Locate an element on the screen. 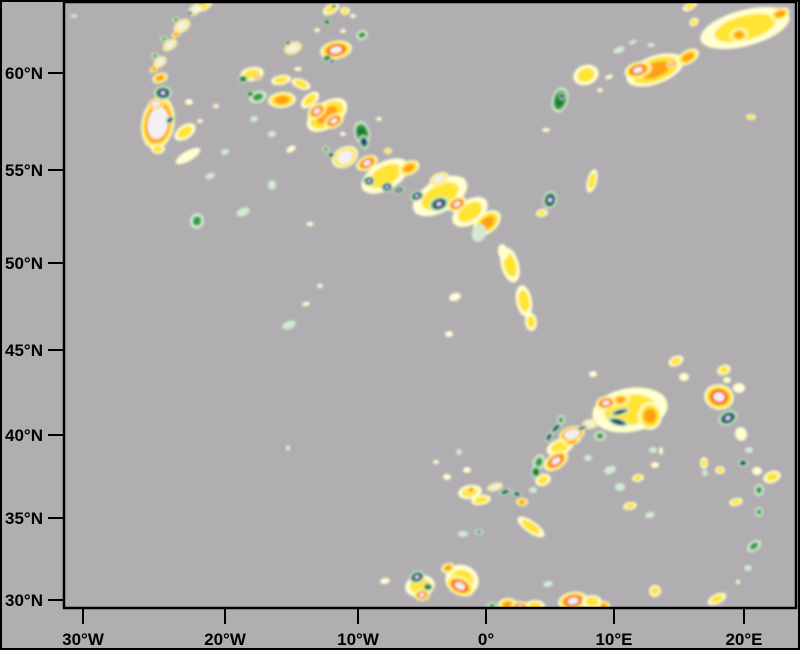 The height and width of the screenshot is (650, 800). contour-blob-w is located at coordinates (345, 157).